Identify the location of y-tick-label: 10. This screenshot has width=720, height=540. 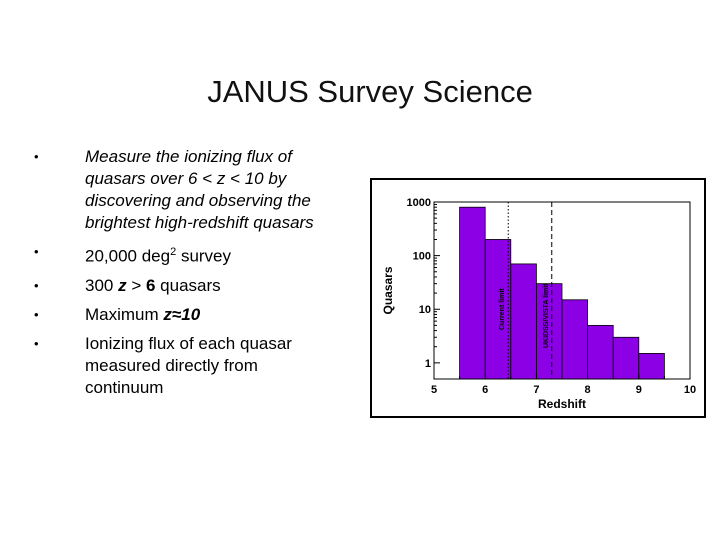
(425, 310).